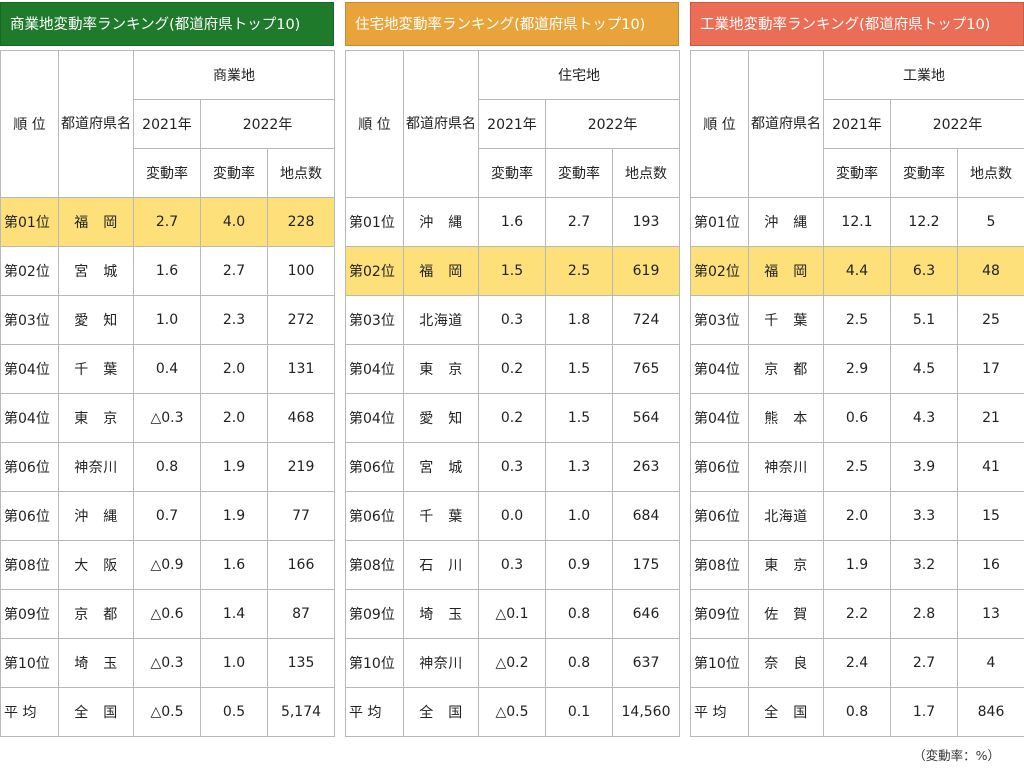 The image size is (1024, 768). I want to click on table-row: 第04位千 葉 0.4 2.0 131, so click(168, 369).